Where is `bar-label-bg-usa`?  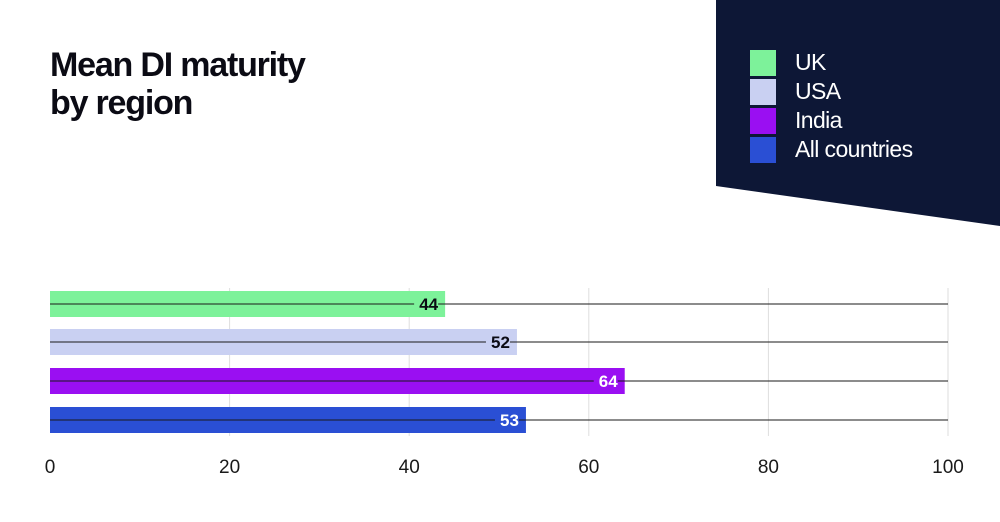 bar-label-bg-usa is located at coordinates (497, 342).